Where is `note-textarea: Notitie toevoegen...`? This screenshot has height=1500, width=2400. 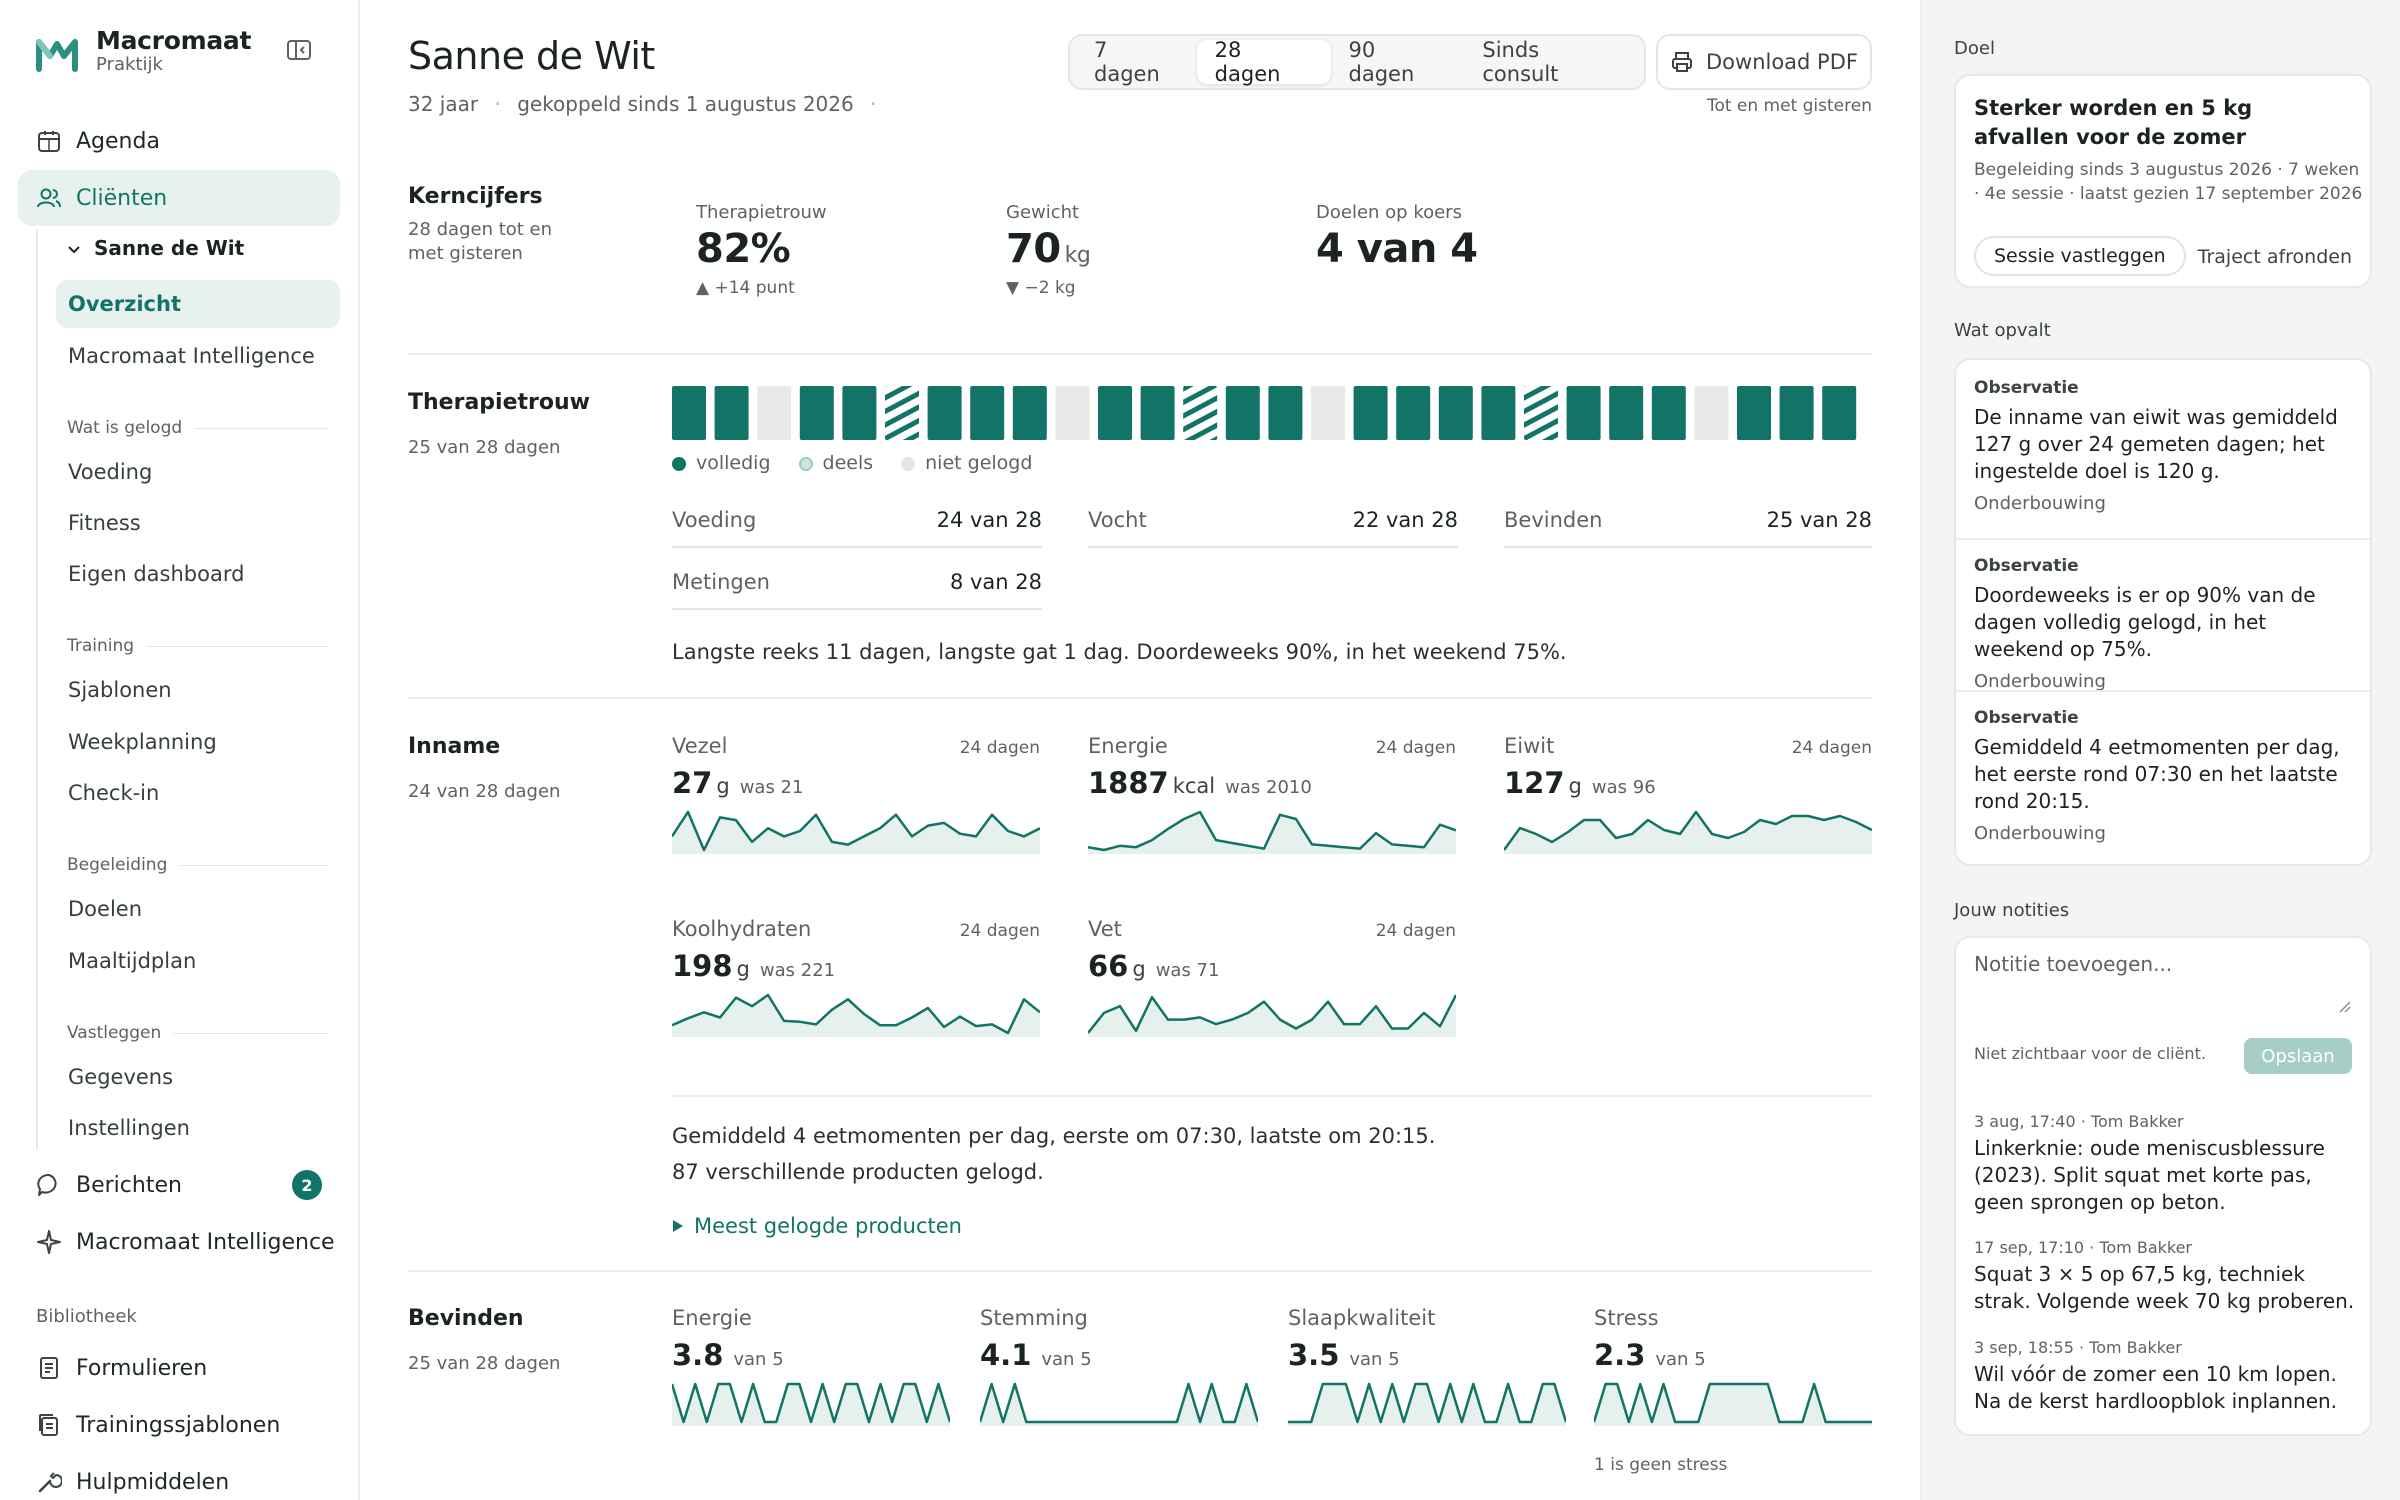
note-textarea: Notitie toevoegen... is located at coordinates (2073, 964).